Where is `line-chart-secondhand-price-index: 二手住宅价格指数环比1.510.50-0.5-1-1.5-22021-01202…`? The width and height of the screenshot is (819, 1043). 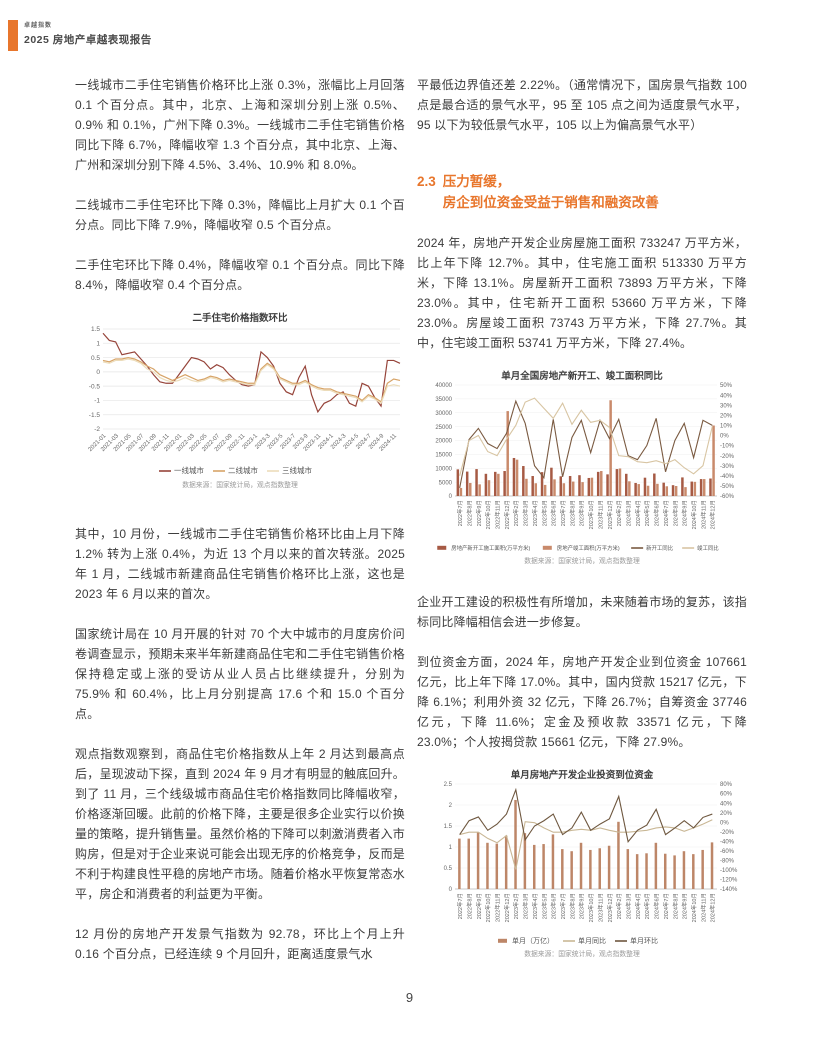
line-chart-secondhand-price-index: 二手住宅价格指数环比1.510.50-0.5-1-1.5-22021-01202… is located at coordinates (244, 400).